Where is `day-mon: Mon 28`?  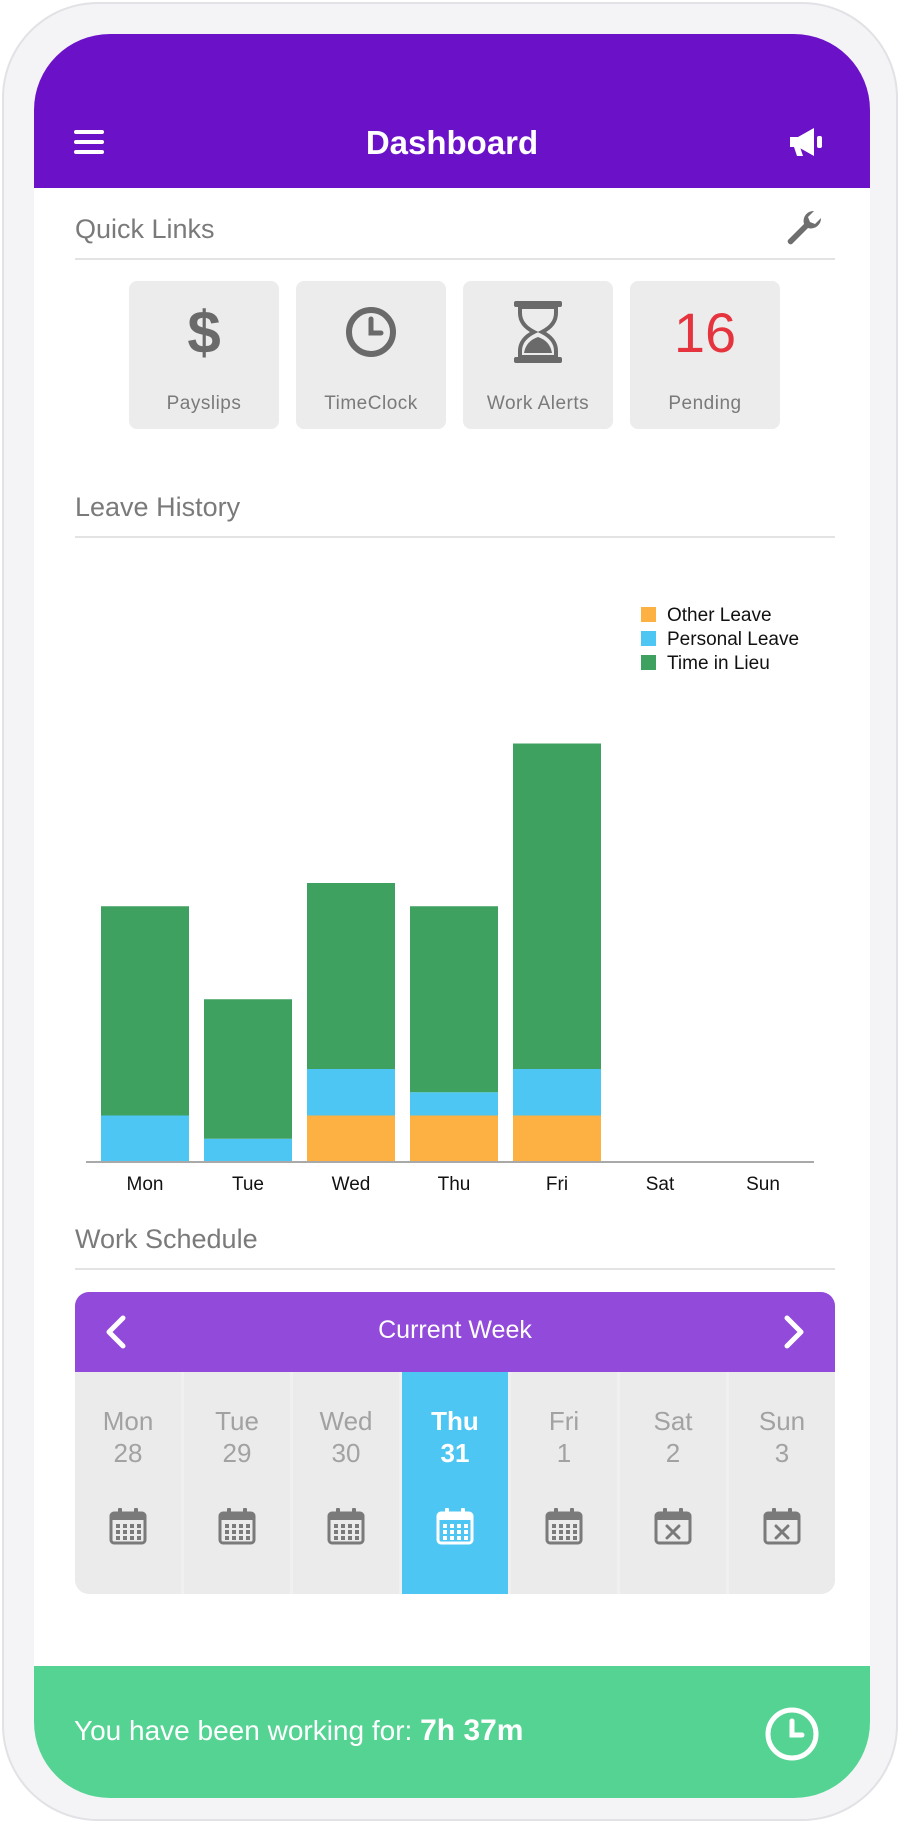 day-mon: Mon 28 is located at coordinates (128, 1483).